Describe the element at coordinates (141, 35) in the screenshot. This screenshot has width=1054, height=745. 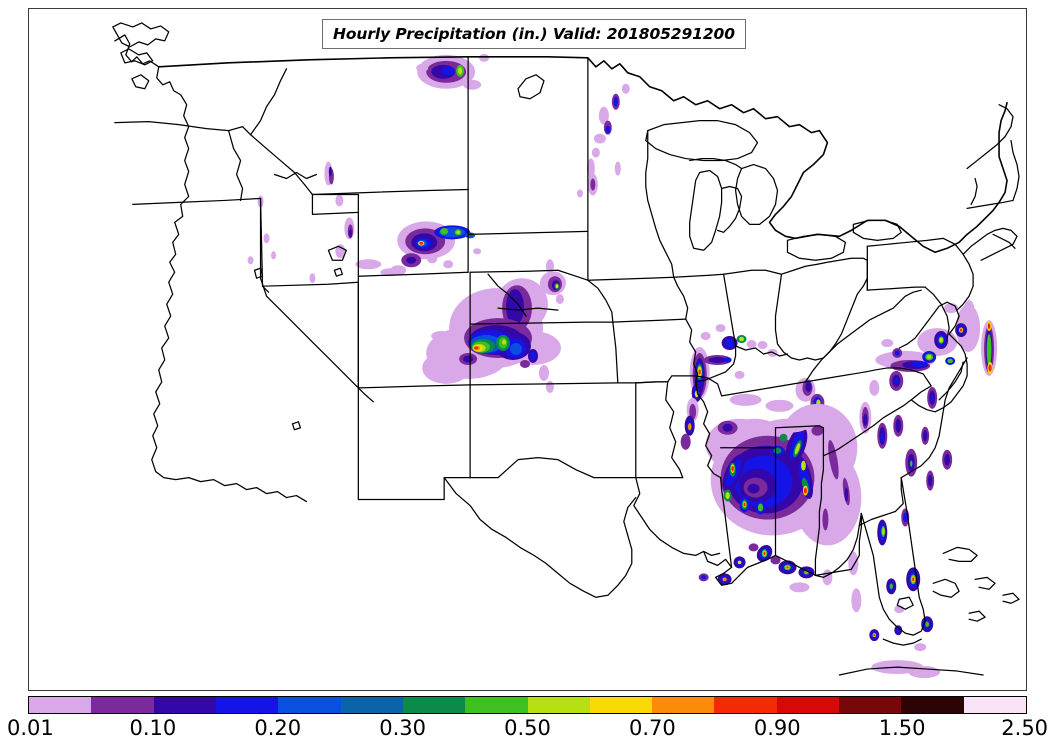
I see `coast-bc` at that location.